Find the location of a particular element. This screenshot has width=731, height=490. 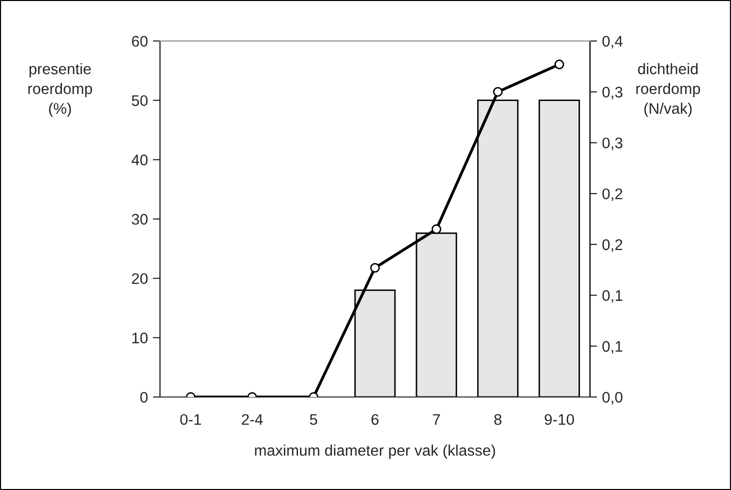

y2-tick-label: 0,4 is located at coordinates (612, 42).